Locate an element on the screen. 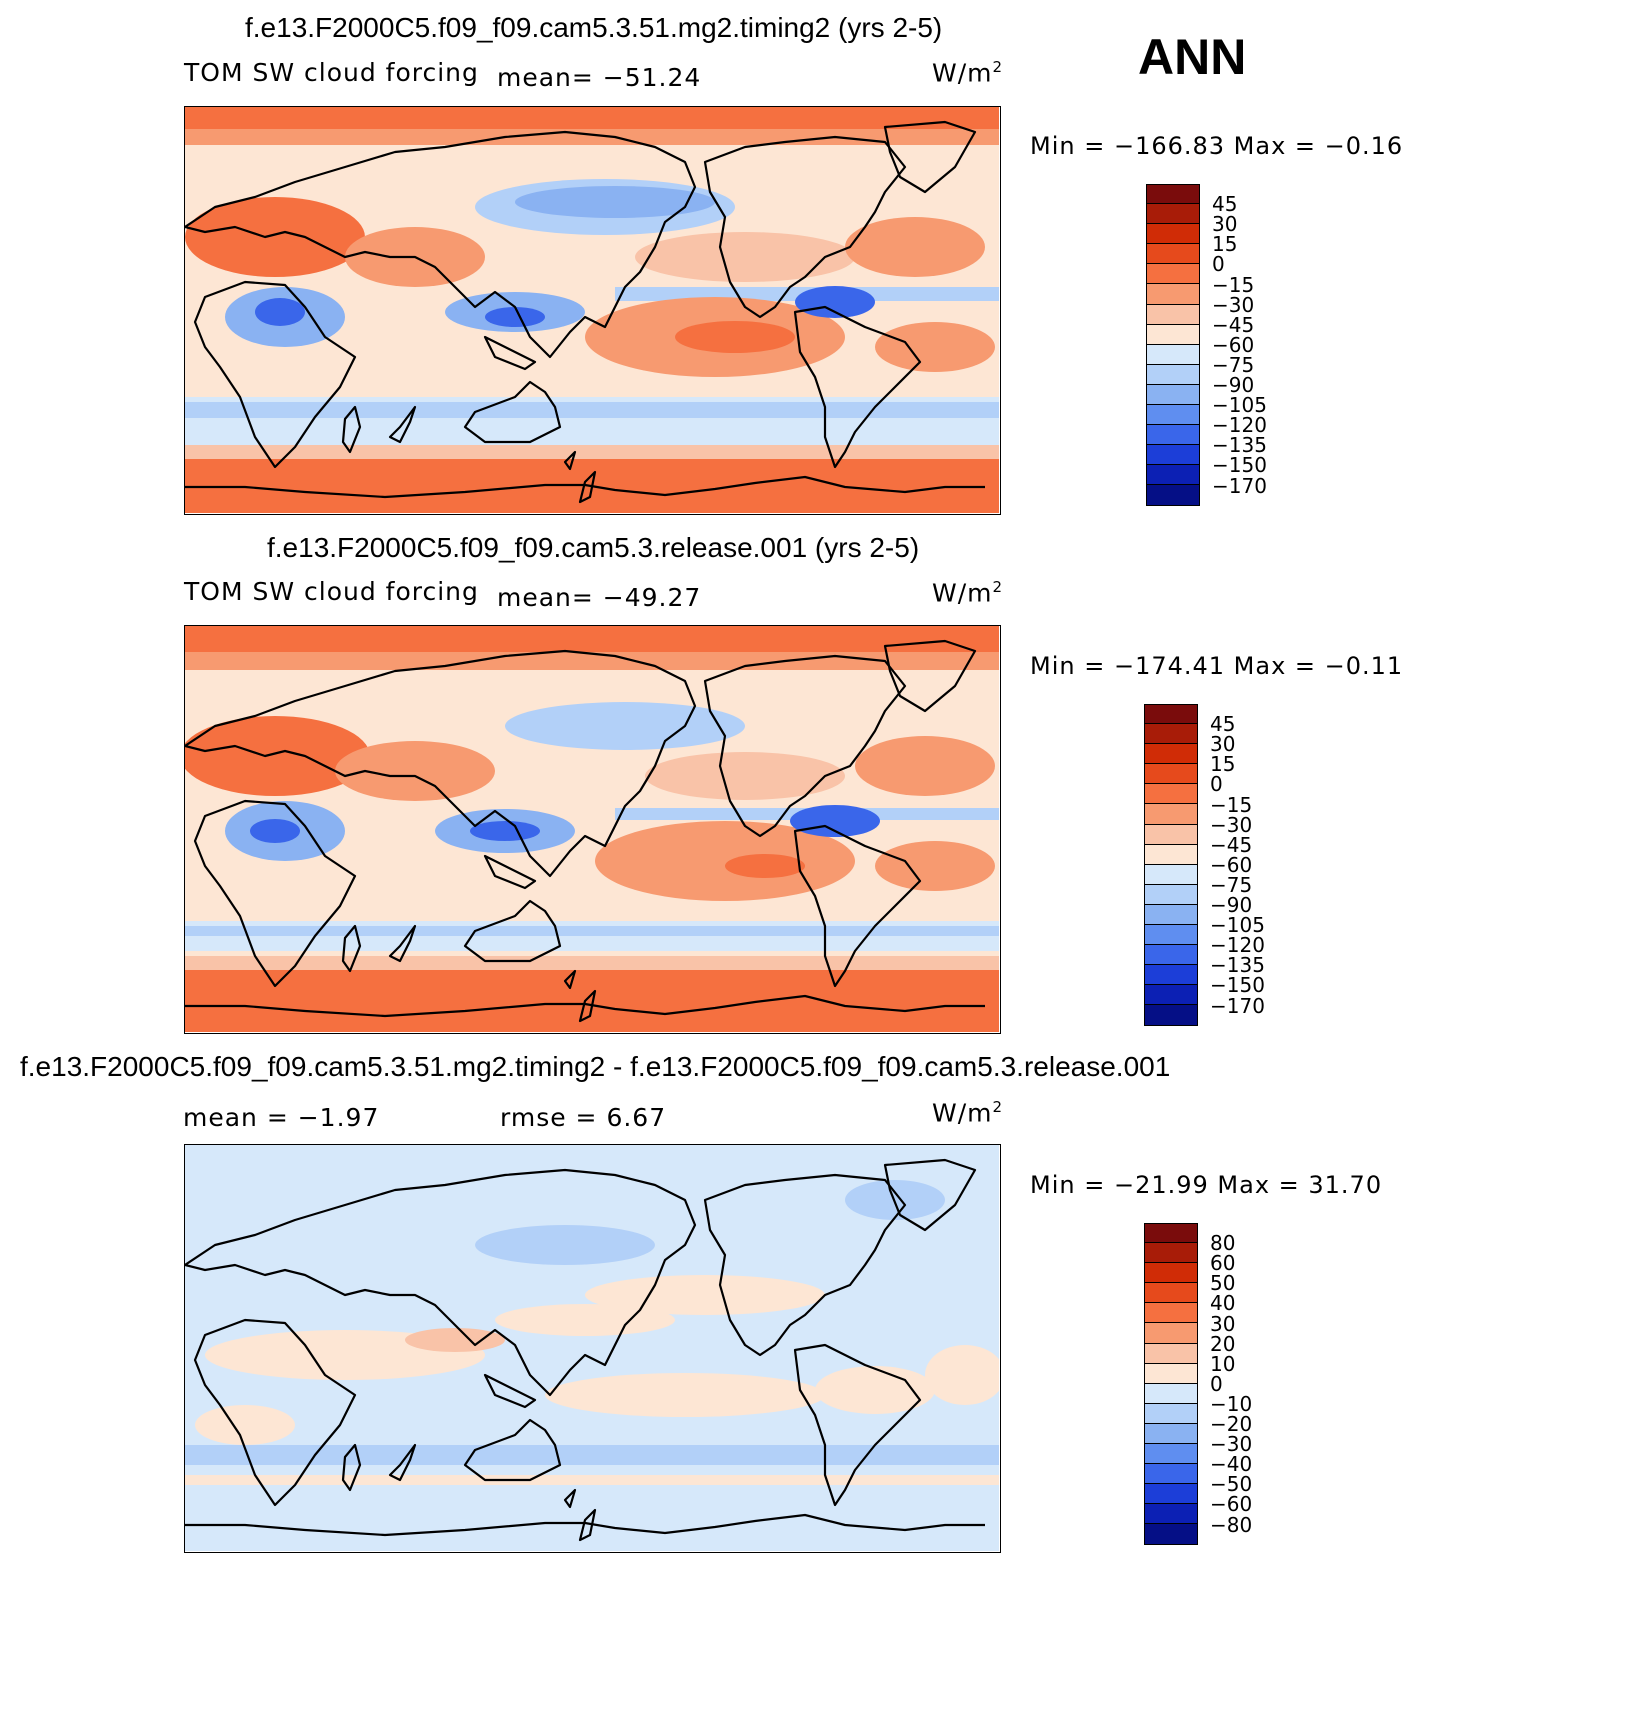 This screenshot has width=1630, height=1730. panel1-colorbar is located at coordinates (1173, 345).